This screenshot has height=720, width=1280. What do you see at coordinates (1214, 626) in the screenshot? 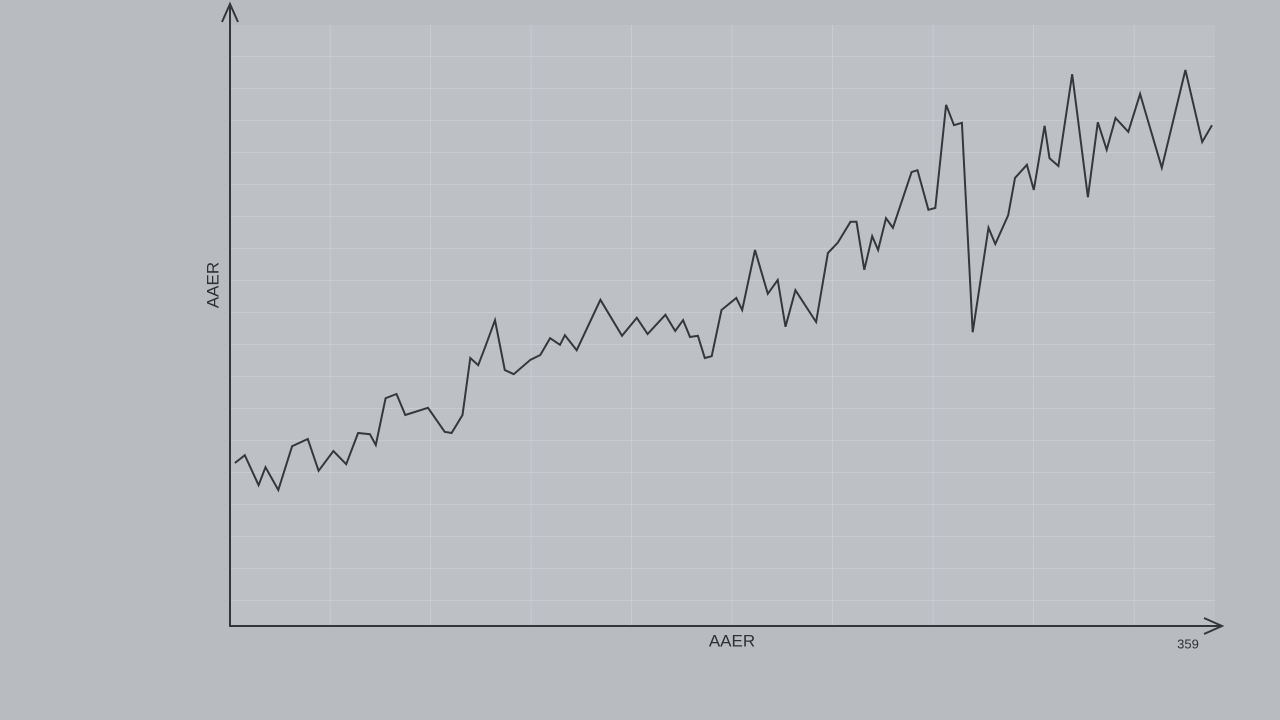
I see `x-axis-arrow` at bounding box center [1214, 626].